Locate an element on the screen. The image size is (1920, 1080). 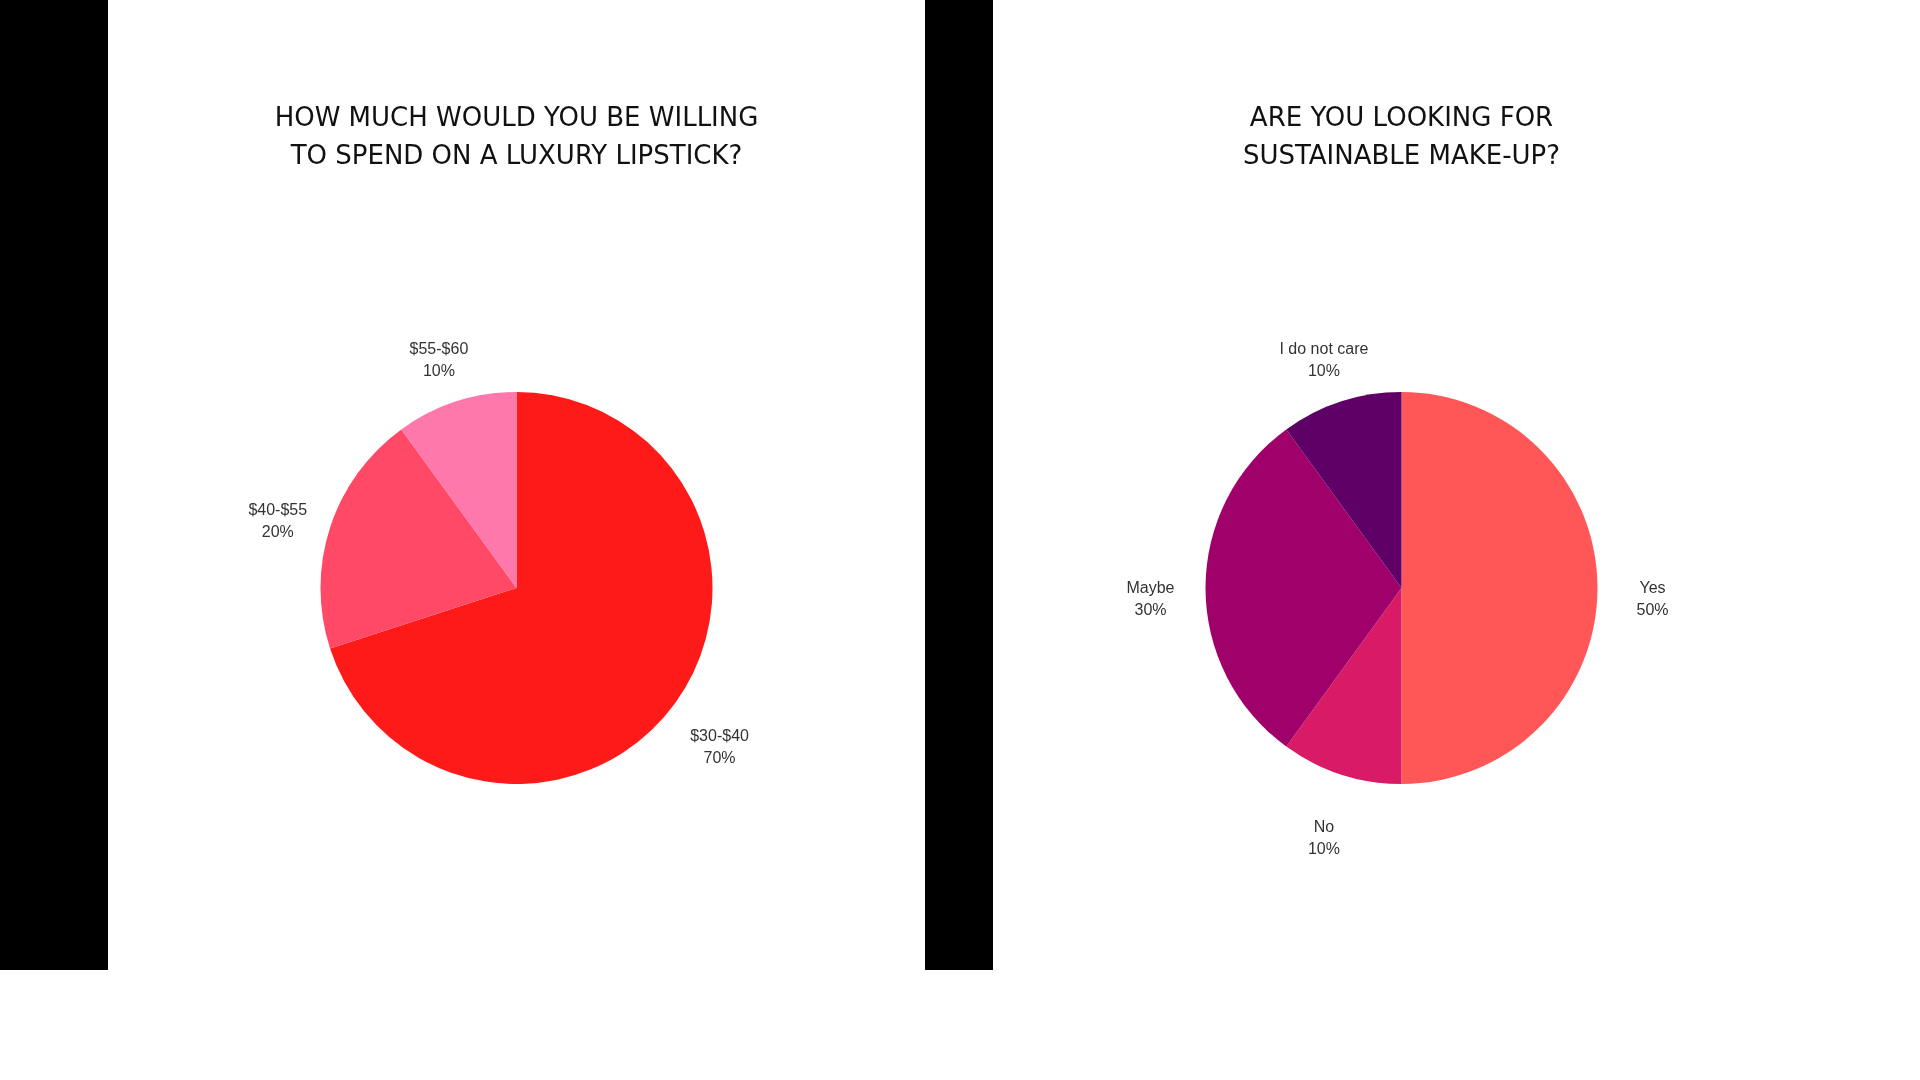
slice-label: $30-$40 is located at coordinates (720, 735).